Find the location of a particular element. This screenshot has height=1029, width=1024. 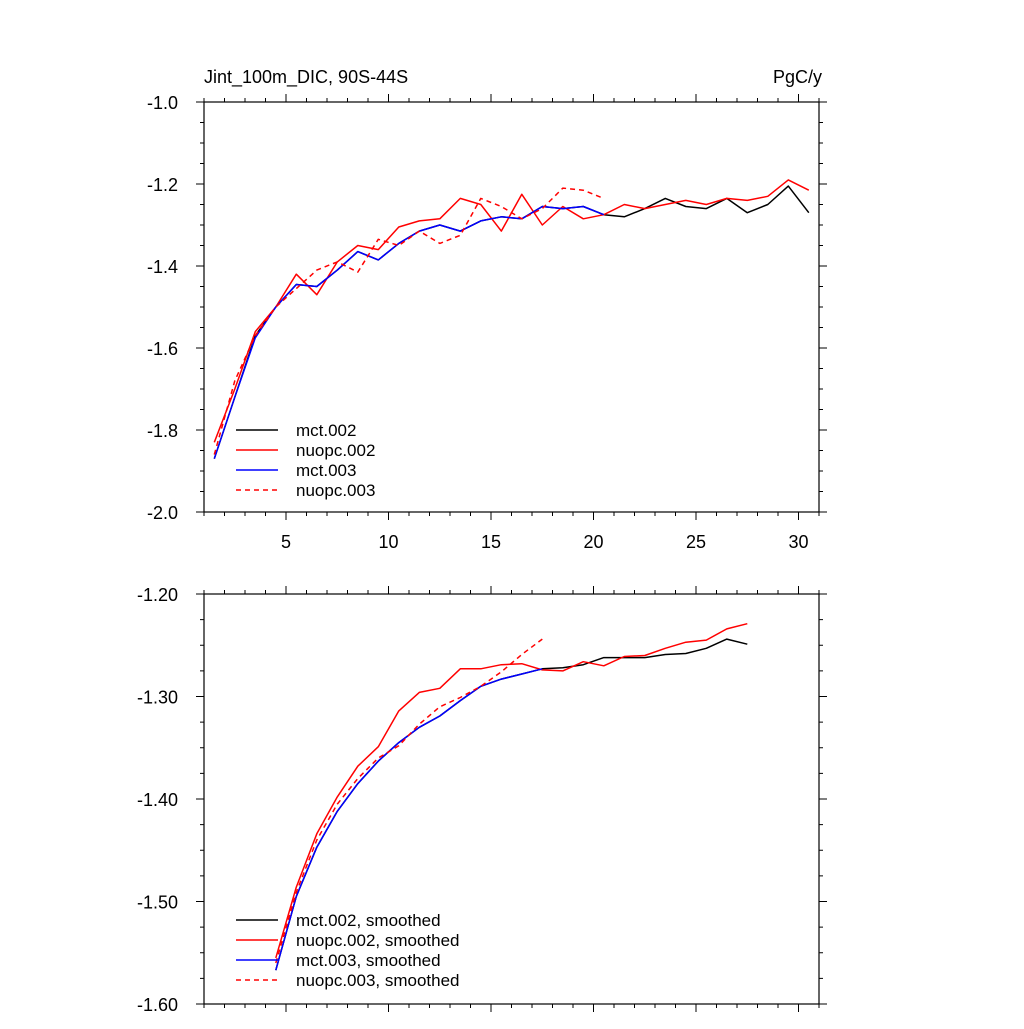

y-tick-label: -1.6 is located at coordinates (162, 349).